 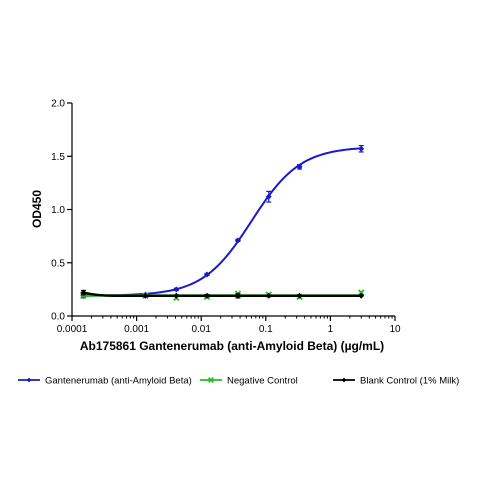 I want to click on y-tick-label: 2.0, so click(x=58, y=104).